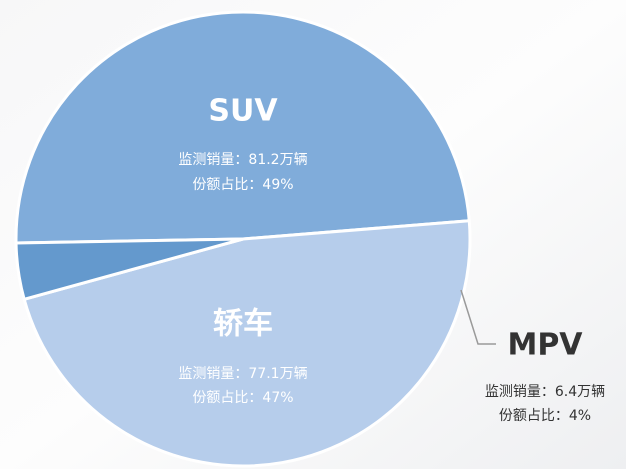 This screenshot has height=469, width=626. What do you see at coordinates (242, 185) in the screenshot?
I see `value-label: 份额占比：49%` at bounding box center [242, 185].